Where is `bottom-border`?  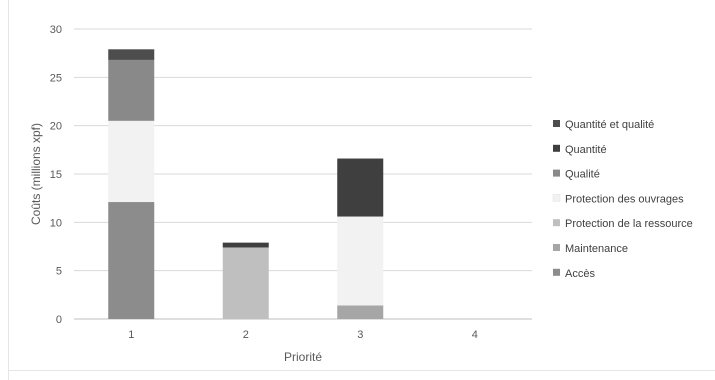 bottom-border is located at coordinates (361, 370).